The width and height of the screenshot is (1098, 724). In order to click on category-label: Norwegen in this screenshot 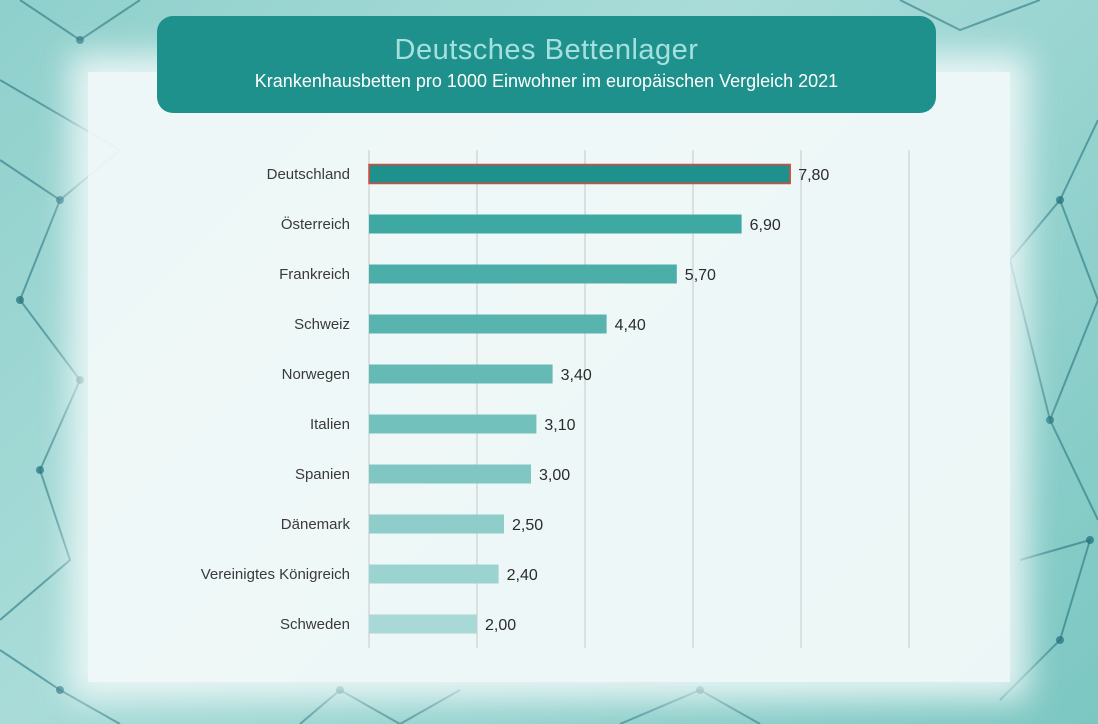, I will do `click(316, 374)`.